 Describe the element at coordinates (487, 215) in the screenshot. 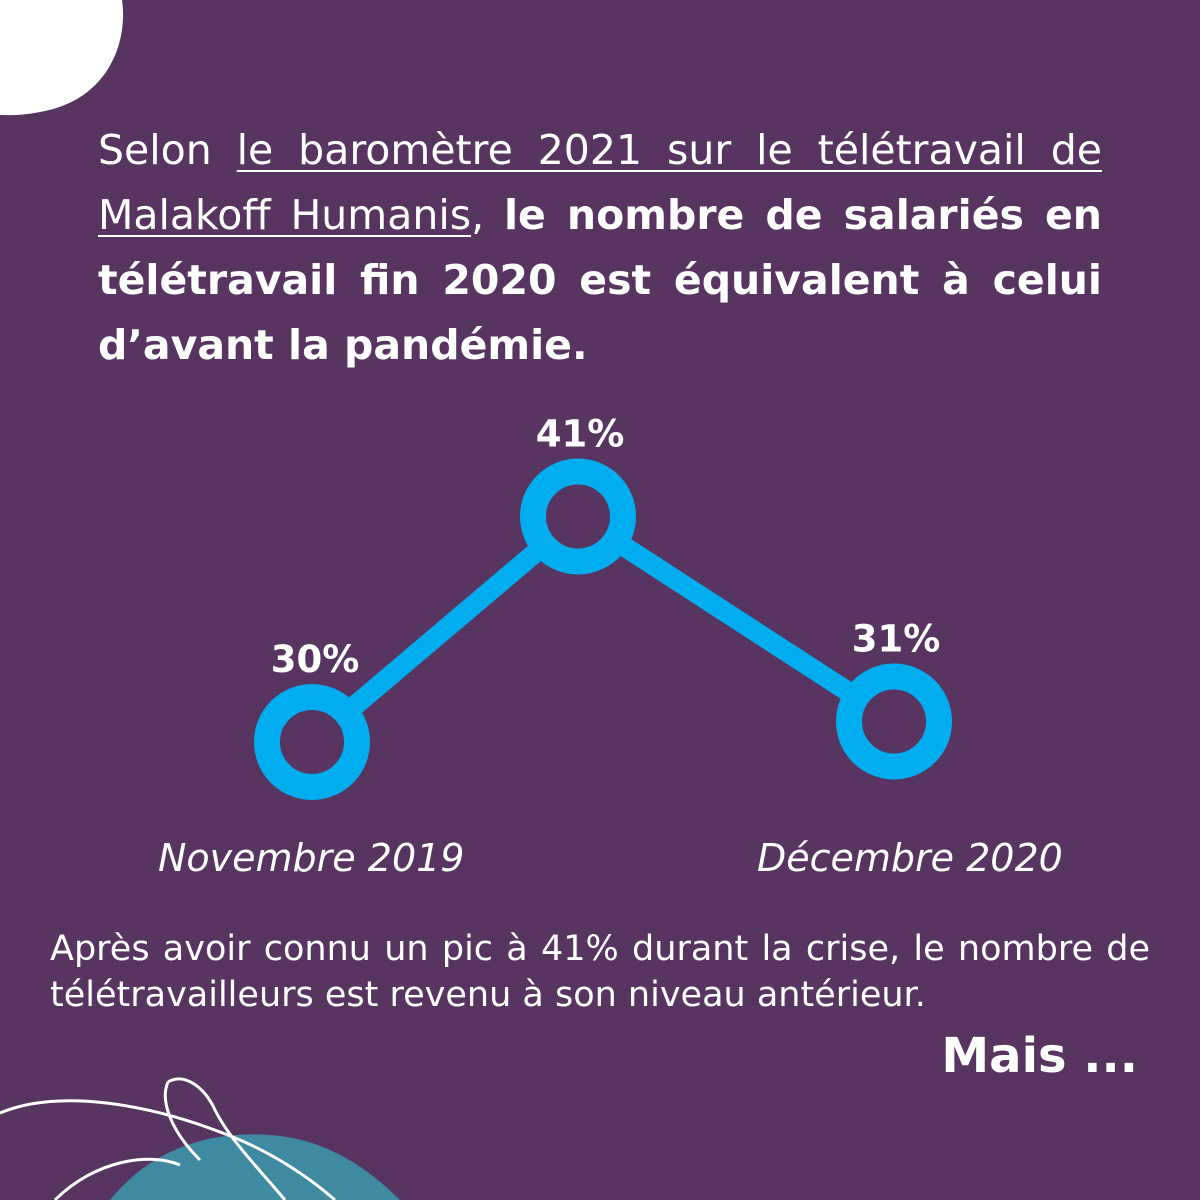

I see `intro-comma: ,` at that location.